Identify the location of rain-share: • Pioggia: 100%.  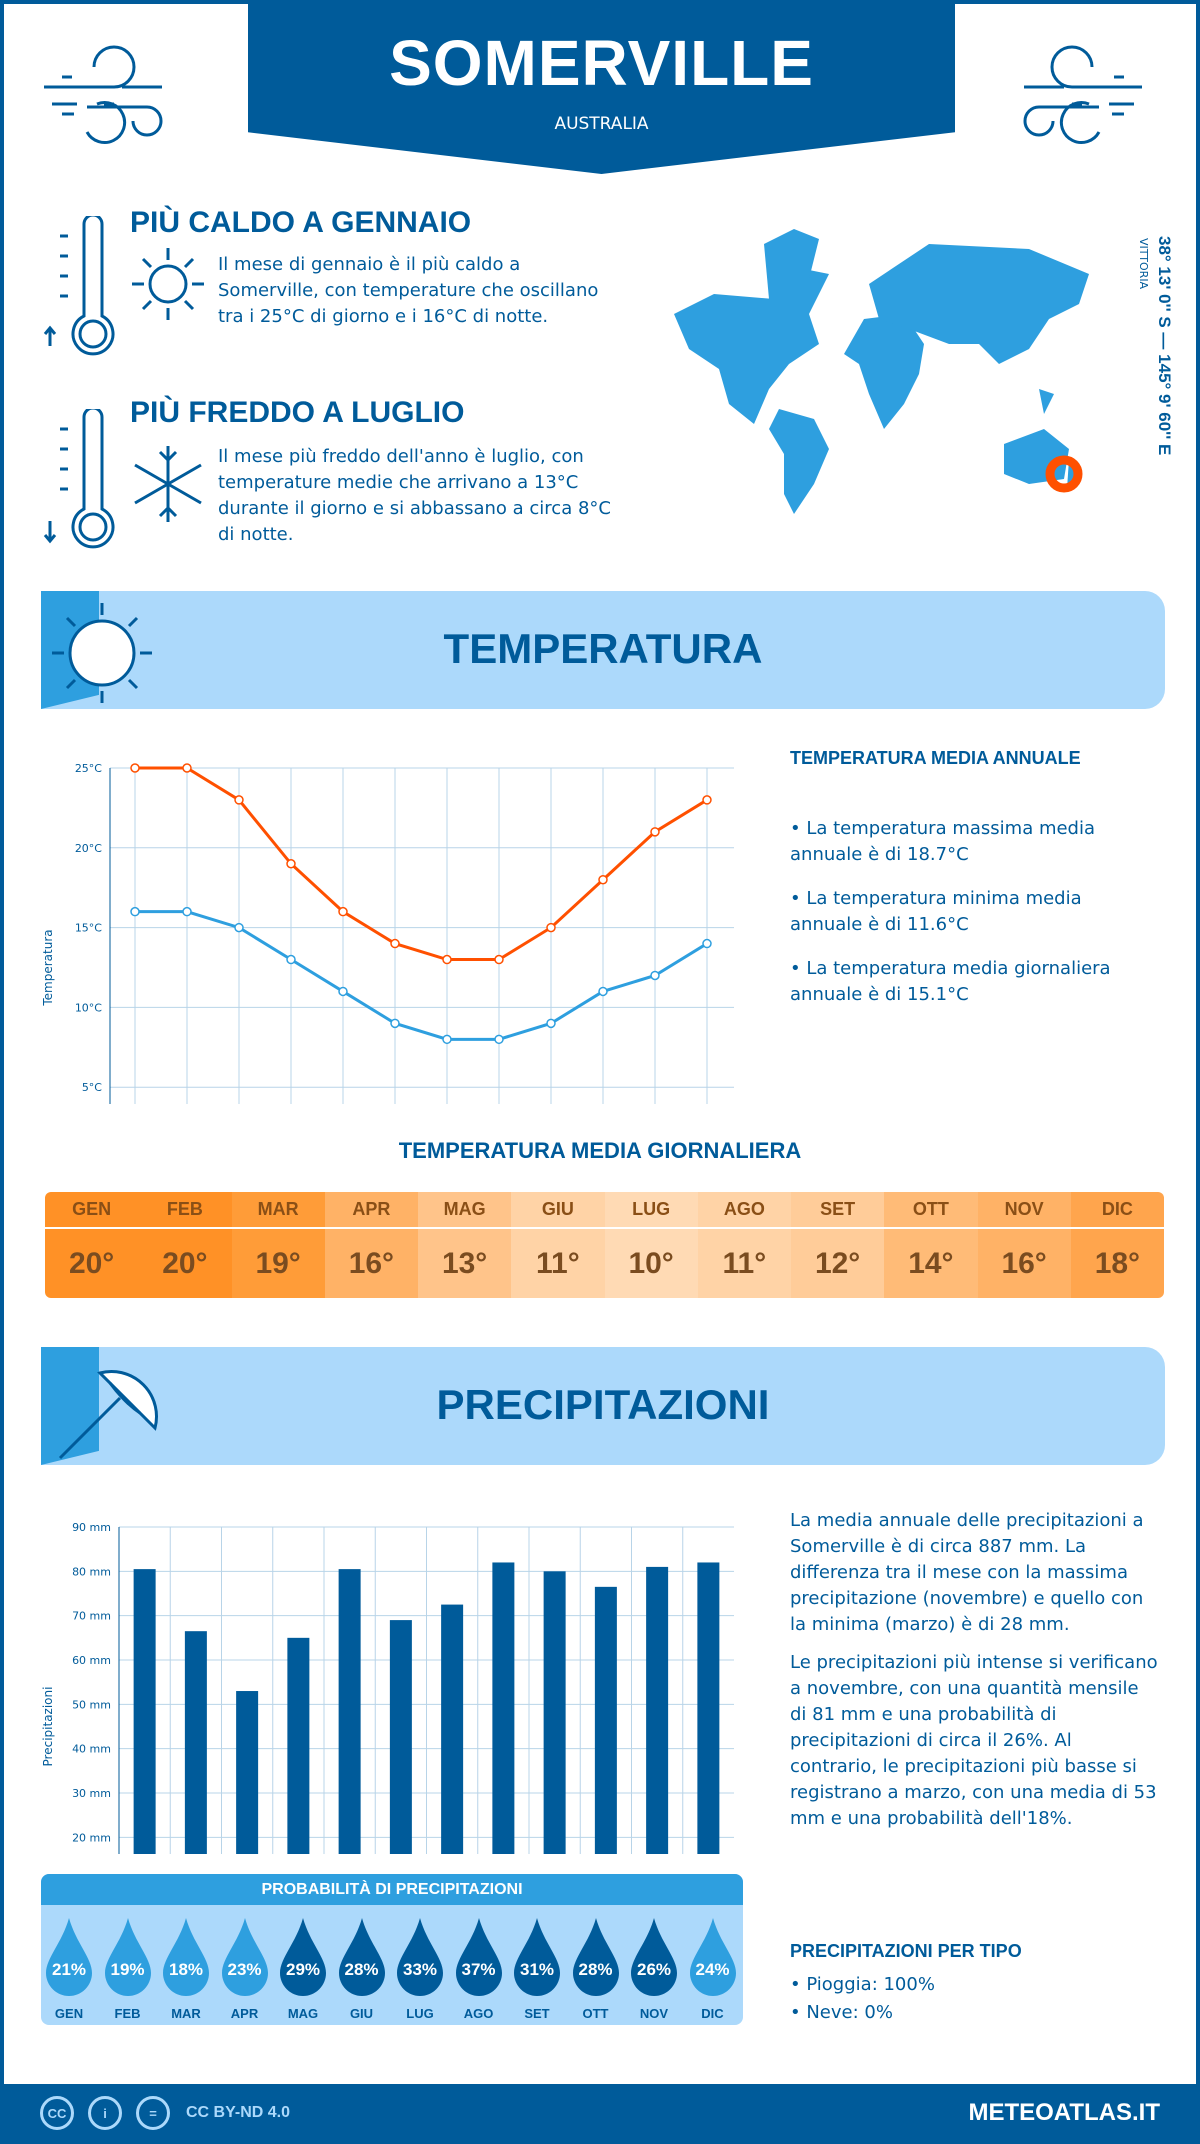
(862, 1984).